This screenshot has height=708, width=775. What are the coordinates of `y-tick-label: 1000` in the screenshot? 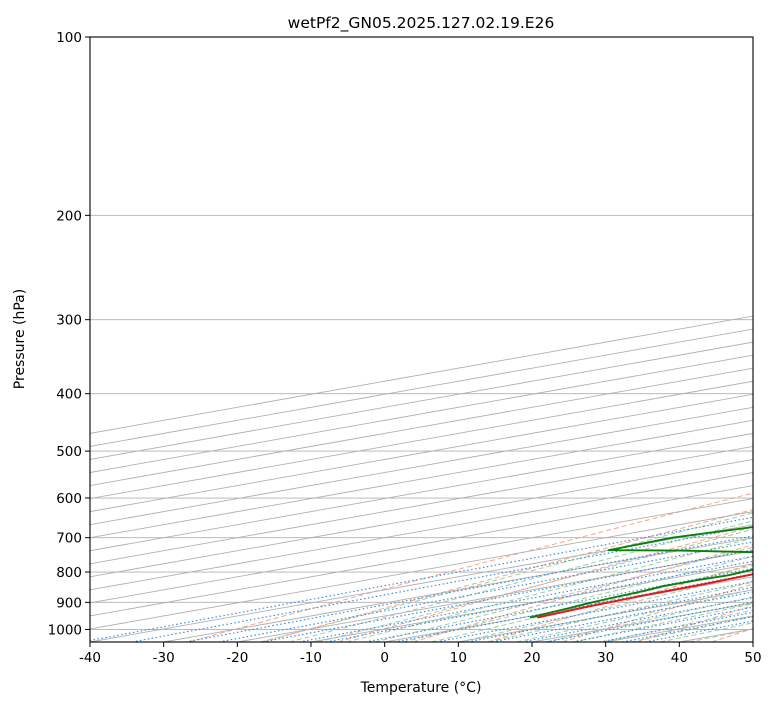 It's located at (65, 630).